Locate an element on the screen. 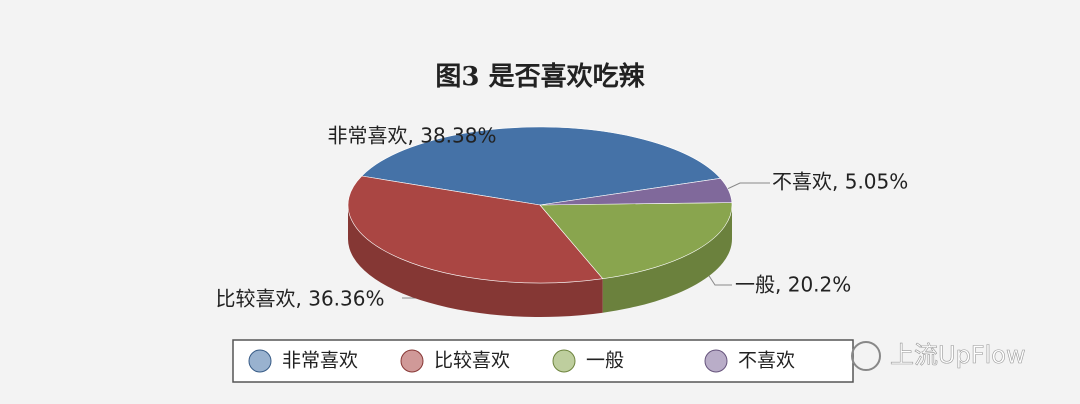 This screenshot has width=1080, height=404. pie-sides is located at coordinates (540, 261).